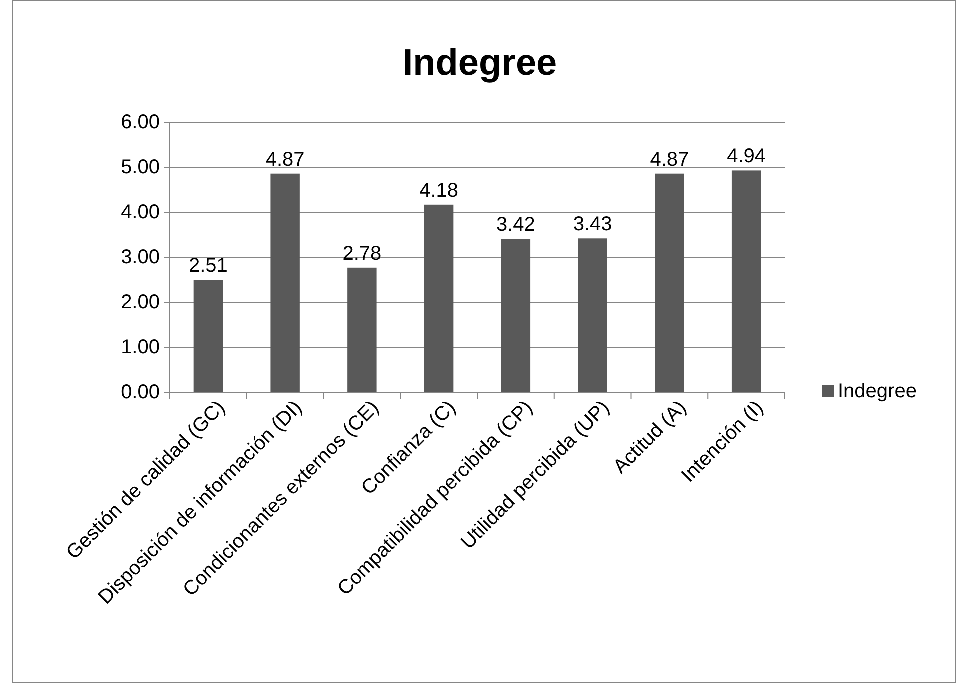  Describe the element at coordinates (746, 157) in the screenshot. I see `data-label: 4.94` at that location.